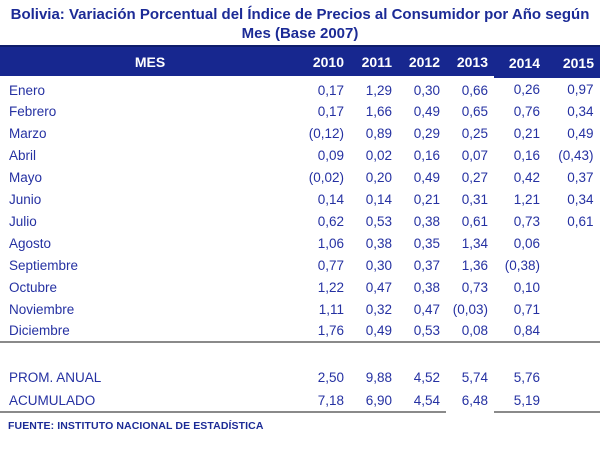 The image size is (600, 463). What do you see at coordinates (55, 377) in the screenshot?
I see `row-label: PROM. ANUAL` at bounding box center [55, 377].